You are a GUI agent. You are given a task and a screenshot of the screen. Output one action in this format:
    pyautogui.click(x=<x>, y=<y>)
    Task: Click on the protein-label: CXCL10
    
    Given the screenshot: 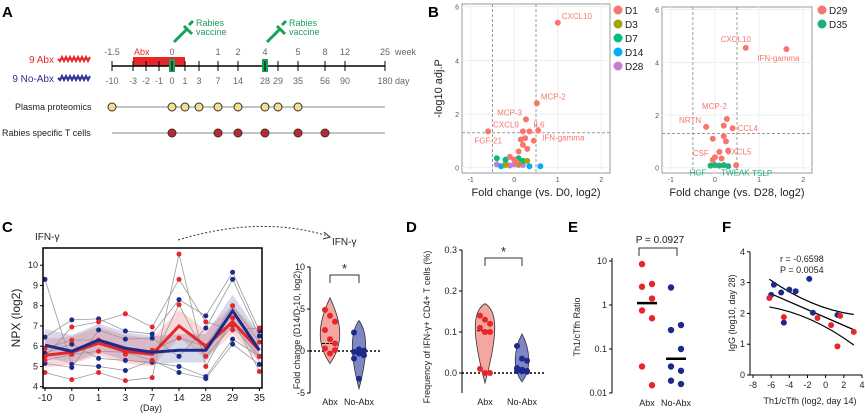 What is the action you would take?
    pyautogui.click(x=577, y=16)
    